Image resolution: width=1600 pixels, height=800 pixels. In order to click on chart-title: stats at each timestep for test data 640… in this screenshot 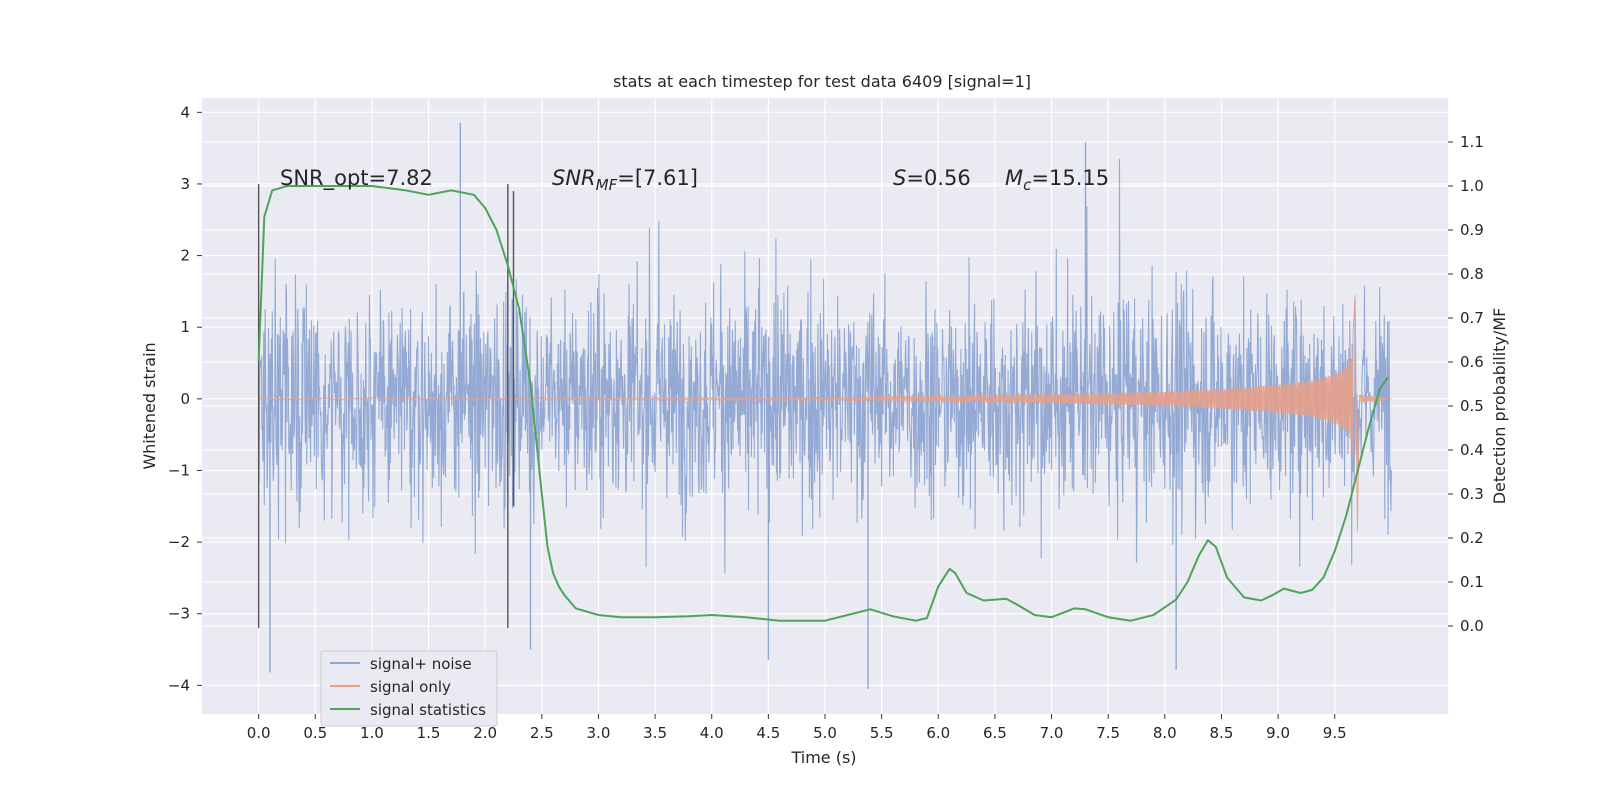, I will do `click(822, 81)`.